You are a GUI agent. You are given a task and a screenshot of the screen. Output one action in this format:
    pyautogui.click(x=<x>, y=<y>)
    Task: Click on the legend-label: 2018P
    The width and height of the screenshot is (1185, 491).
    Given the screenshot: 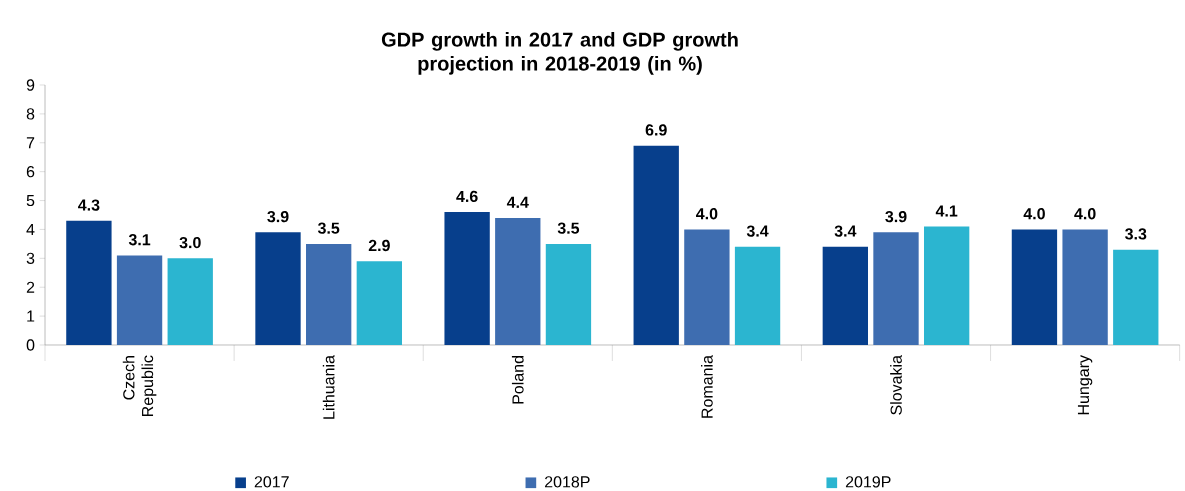 What is the action you would take?
    pyautogui.click(x=567, y=482)
    